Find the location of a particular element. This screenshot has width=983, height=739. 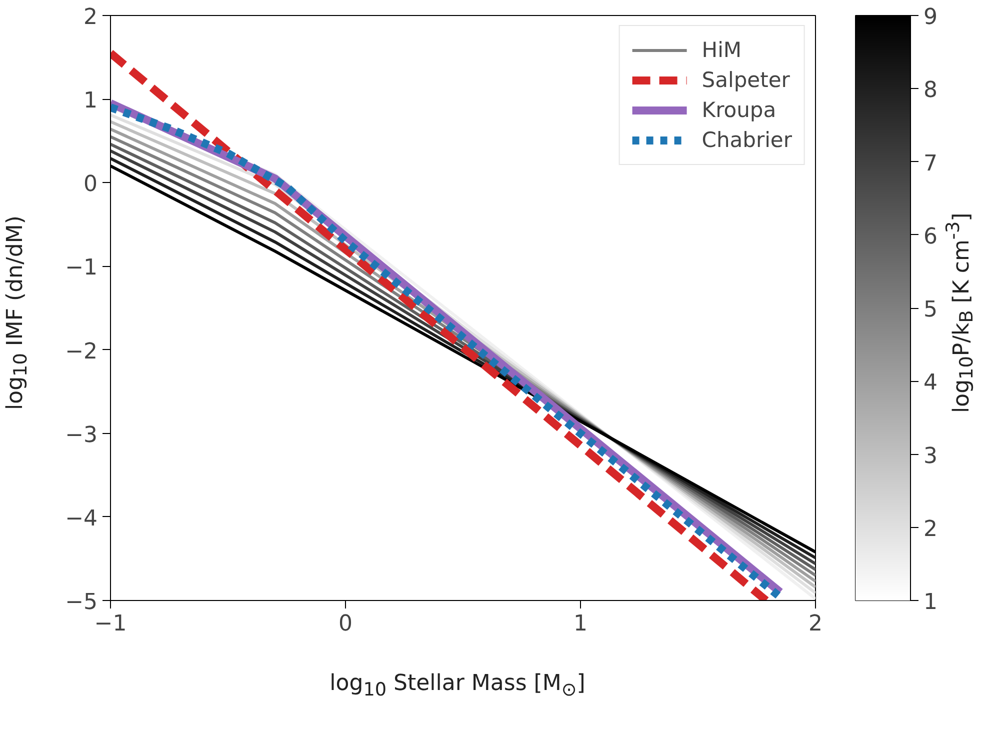

color-bar-label: 9 is located at coordinates (931, 17).